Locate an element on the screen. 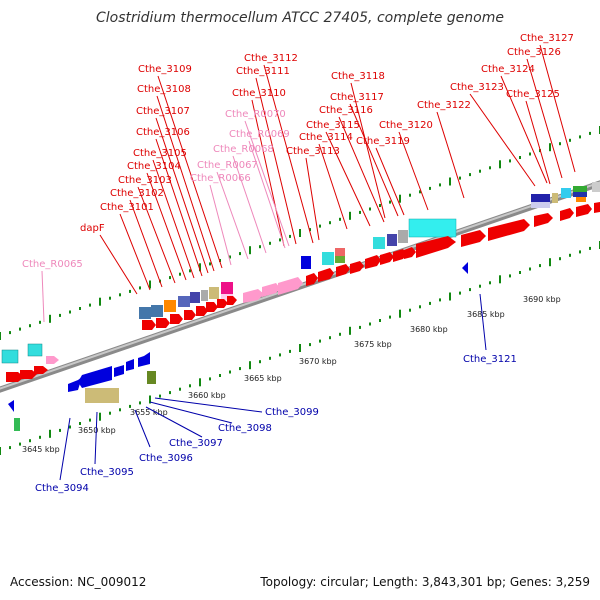 The height and width of the screenshot is (600, 600). gene-label: Cthe_3103 is located at coordinates (145, 180).